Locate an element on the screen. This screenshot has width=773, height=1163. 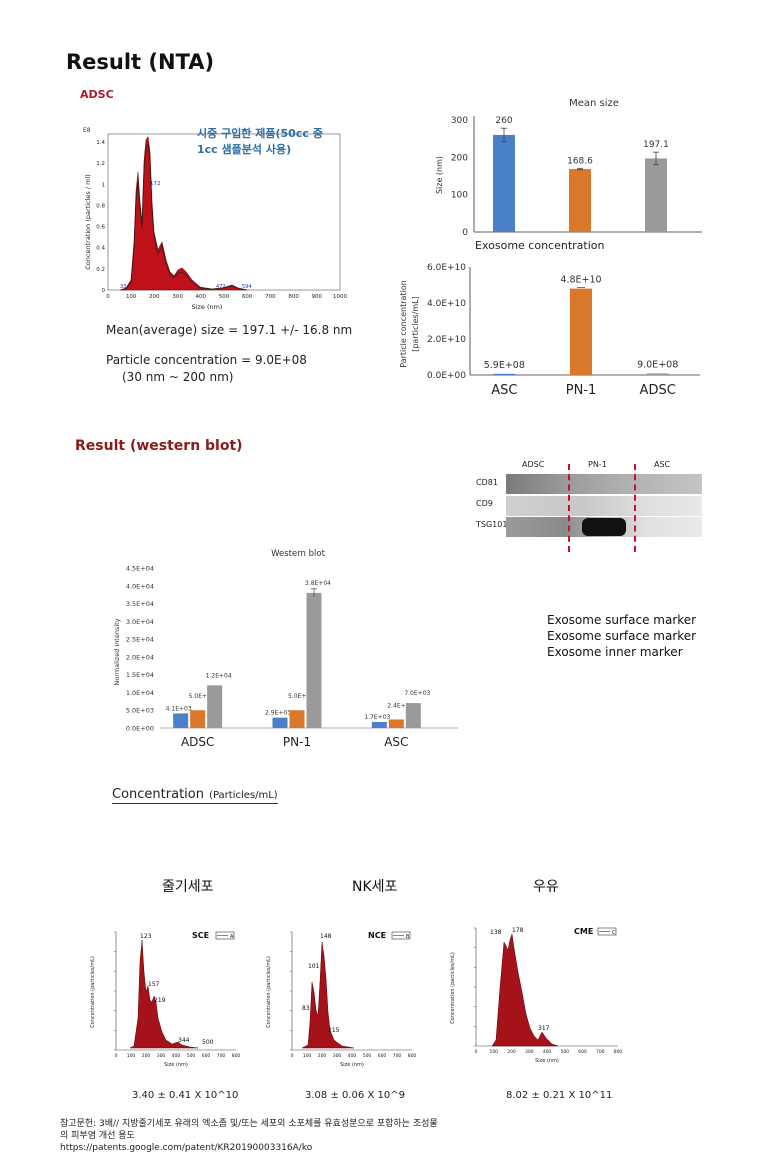
mini-peak-label: 215 is located at coordinates (334, 1030).